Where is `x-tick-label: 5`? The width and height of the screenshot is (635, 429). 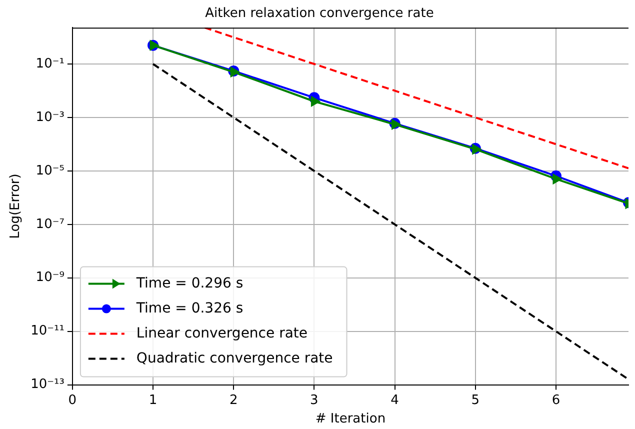
x-tick-label: 5 is located at coordinates (475, 400).